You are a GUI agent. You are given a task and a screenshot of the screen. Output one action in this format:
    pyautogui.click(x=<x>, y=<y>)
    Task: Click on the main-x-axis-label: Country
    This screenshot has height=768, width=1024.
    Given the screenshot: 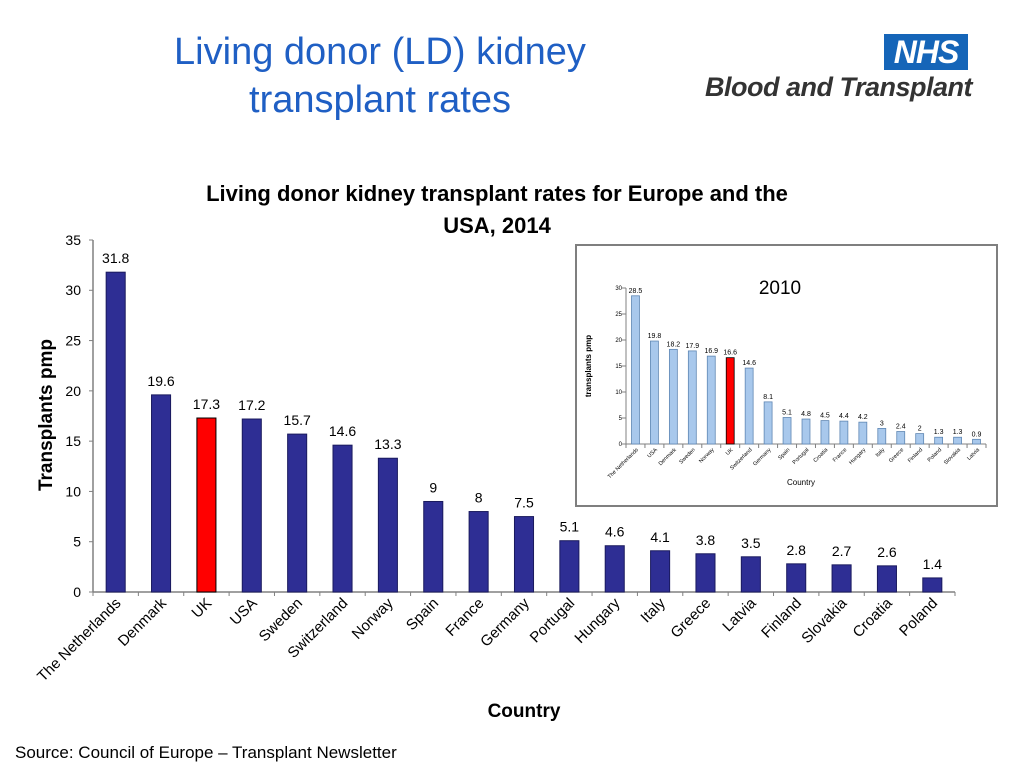 What is the action you would take?
    pyautogui.click(x=524, y=711)
    